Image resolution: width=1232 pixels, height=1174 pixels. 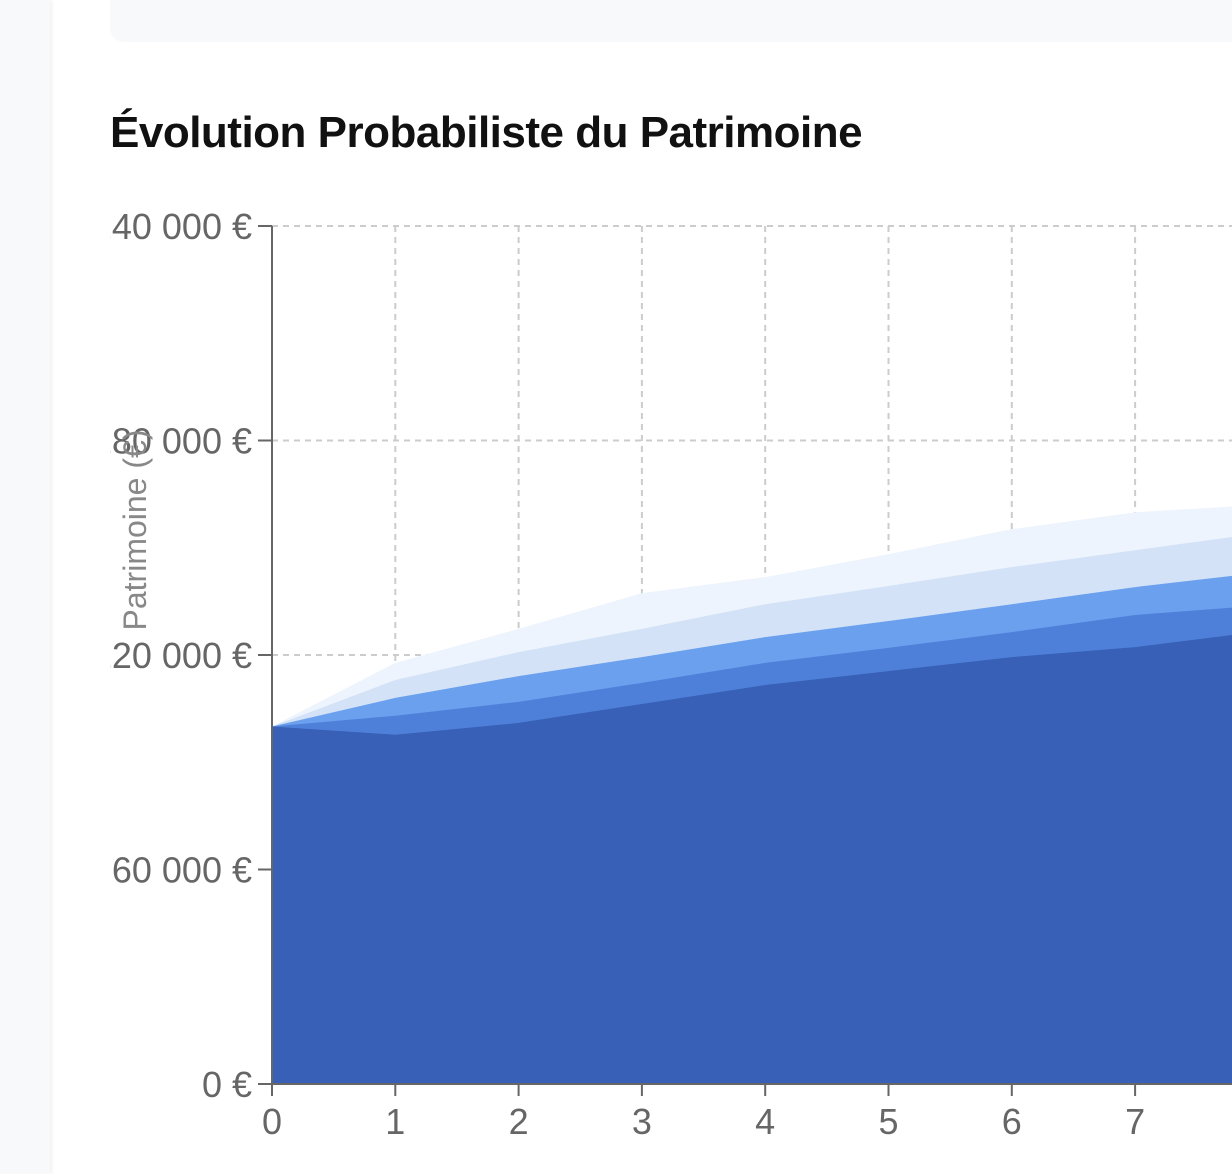 What do you see at coordinates (1012, 1121) in the screenshot?
I see `x-tick-label: 6` at bounding box center [1012, 1121].